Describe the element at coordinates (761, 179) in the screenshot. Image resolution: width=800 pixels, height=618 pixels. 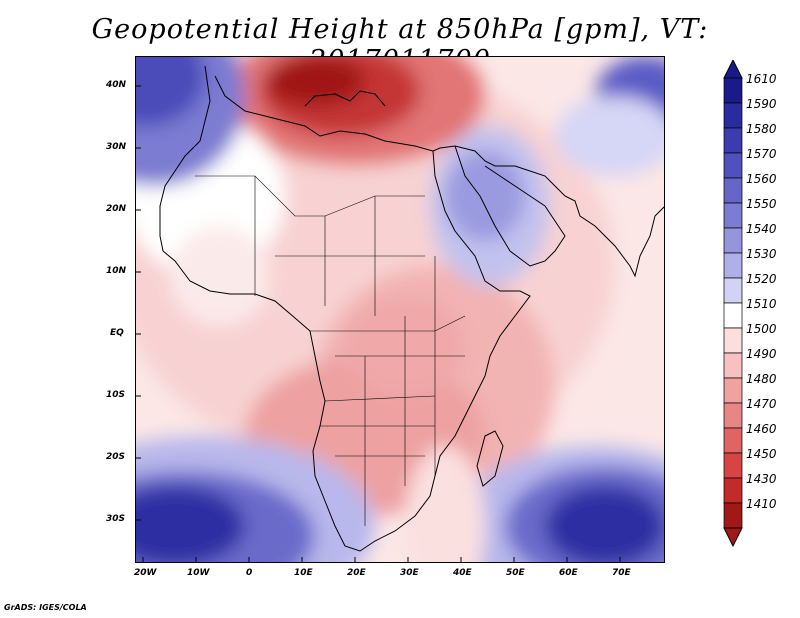
I see `colorbar-label: 1560` at that location.